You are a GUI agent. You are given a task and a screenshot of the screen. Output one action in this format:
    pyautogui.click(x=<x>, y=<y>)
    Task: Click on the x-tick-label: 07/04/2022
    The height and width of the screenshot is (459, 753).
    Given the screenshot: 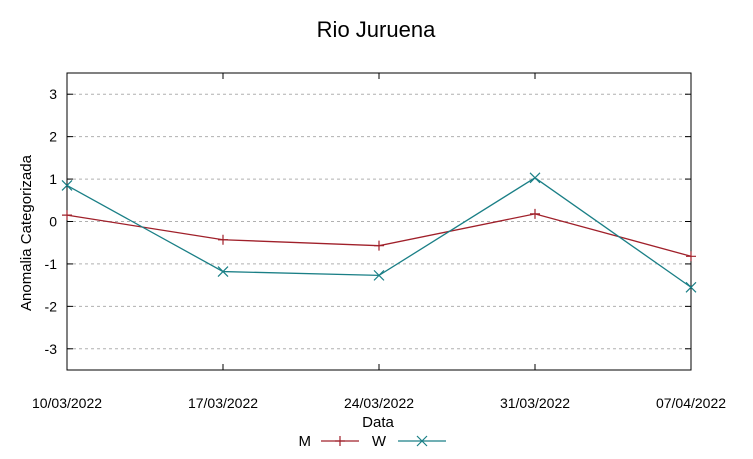 What is the action you would take?
    pyautogui.click(x=691, y=403)
    